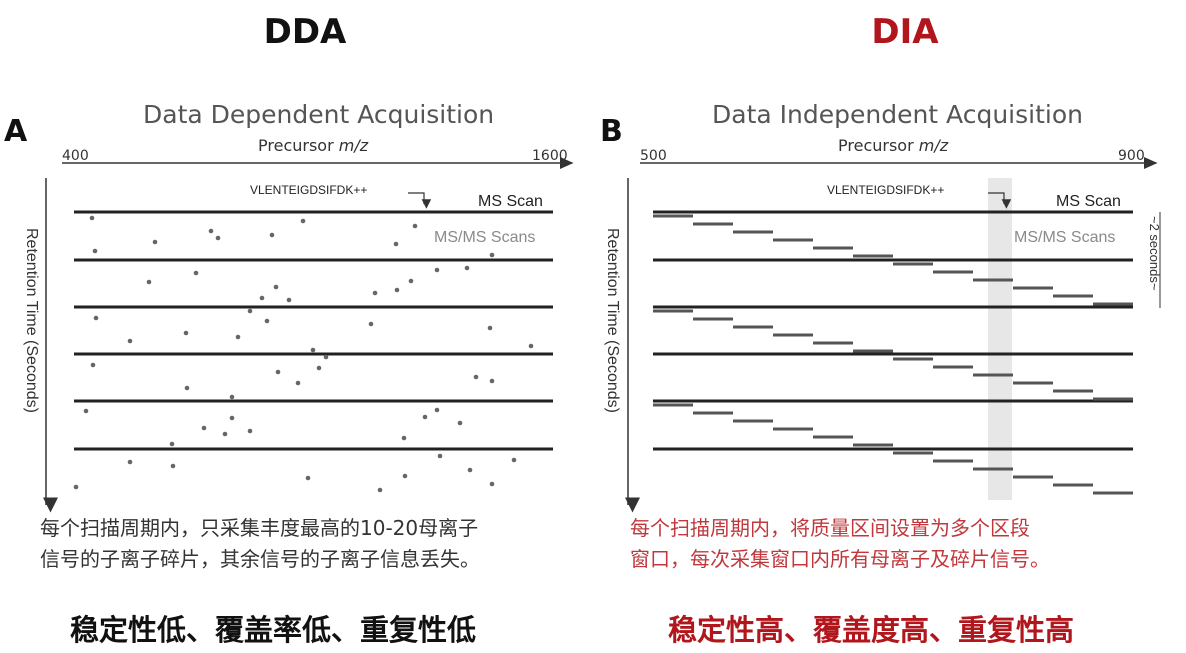 This screenshot has height=653, width=1186. Describe the element at coordinates (897, 114) in the screenshot. I see `panel-b-heading: Data Independent Acquisition` at that location.